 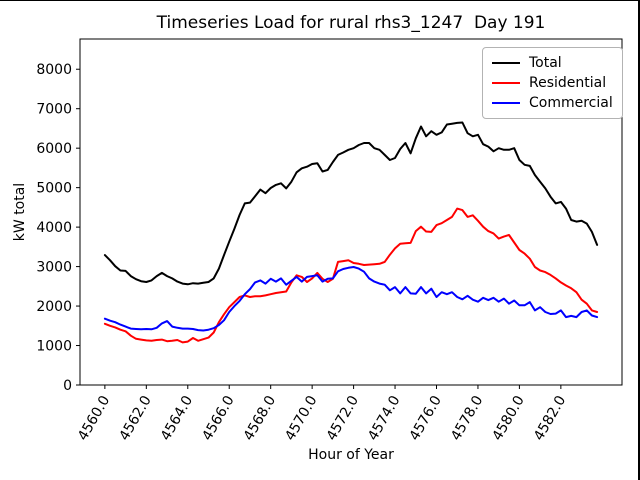 What do you see at coordinates (54, 307) in the screenshot?
I see `y-tick-label: 2000` at bounding box center [54, 307].